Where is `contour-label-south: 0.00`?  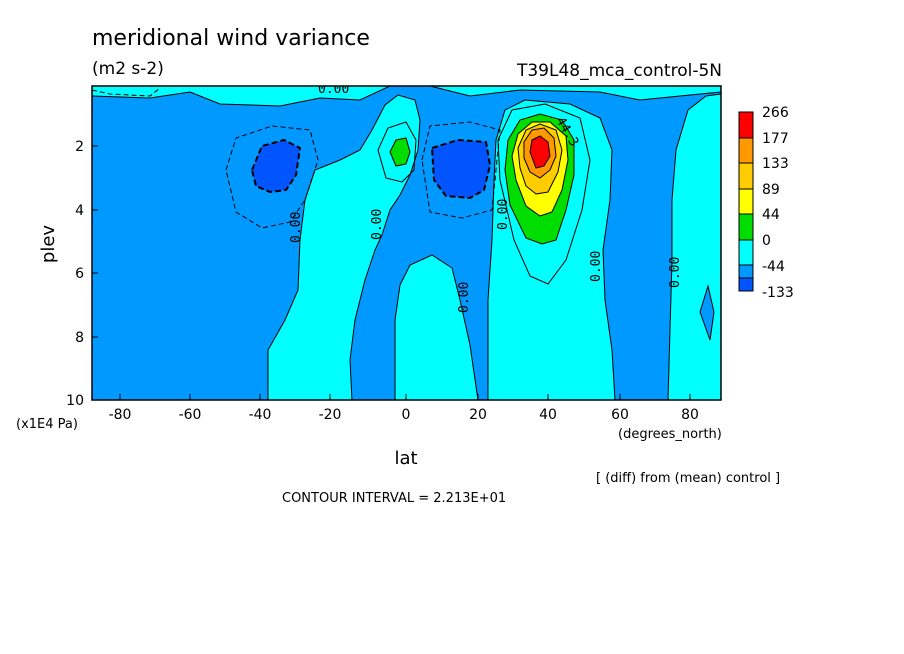
contour-label-south: 0.00 is located at coordinates (296, 227).